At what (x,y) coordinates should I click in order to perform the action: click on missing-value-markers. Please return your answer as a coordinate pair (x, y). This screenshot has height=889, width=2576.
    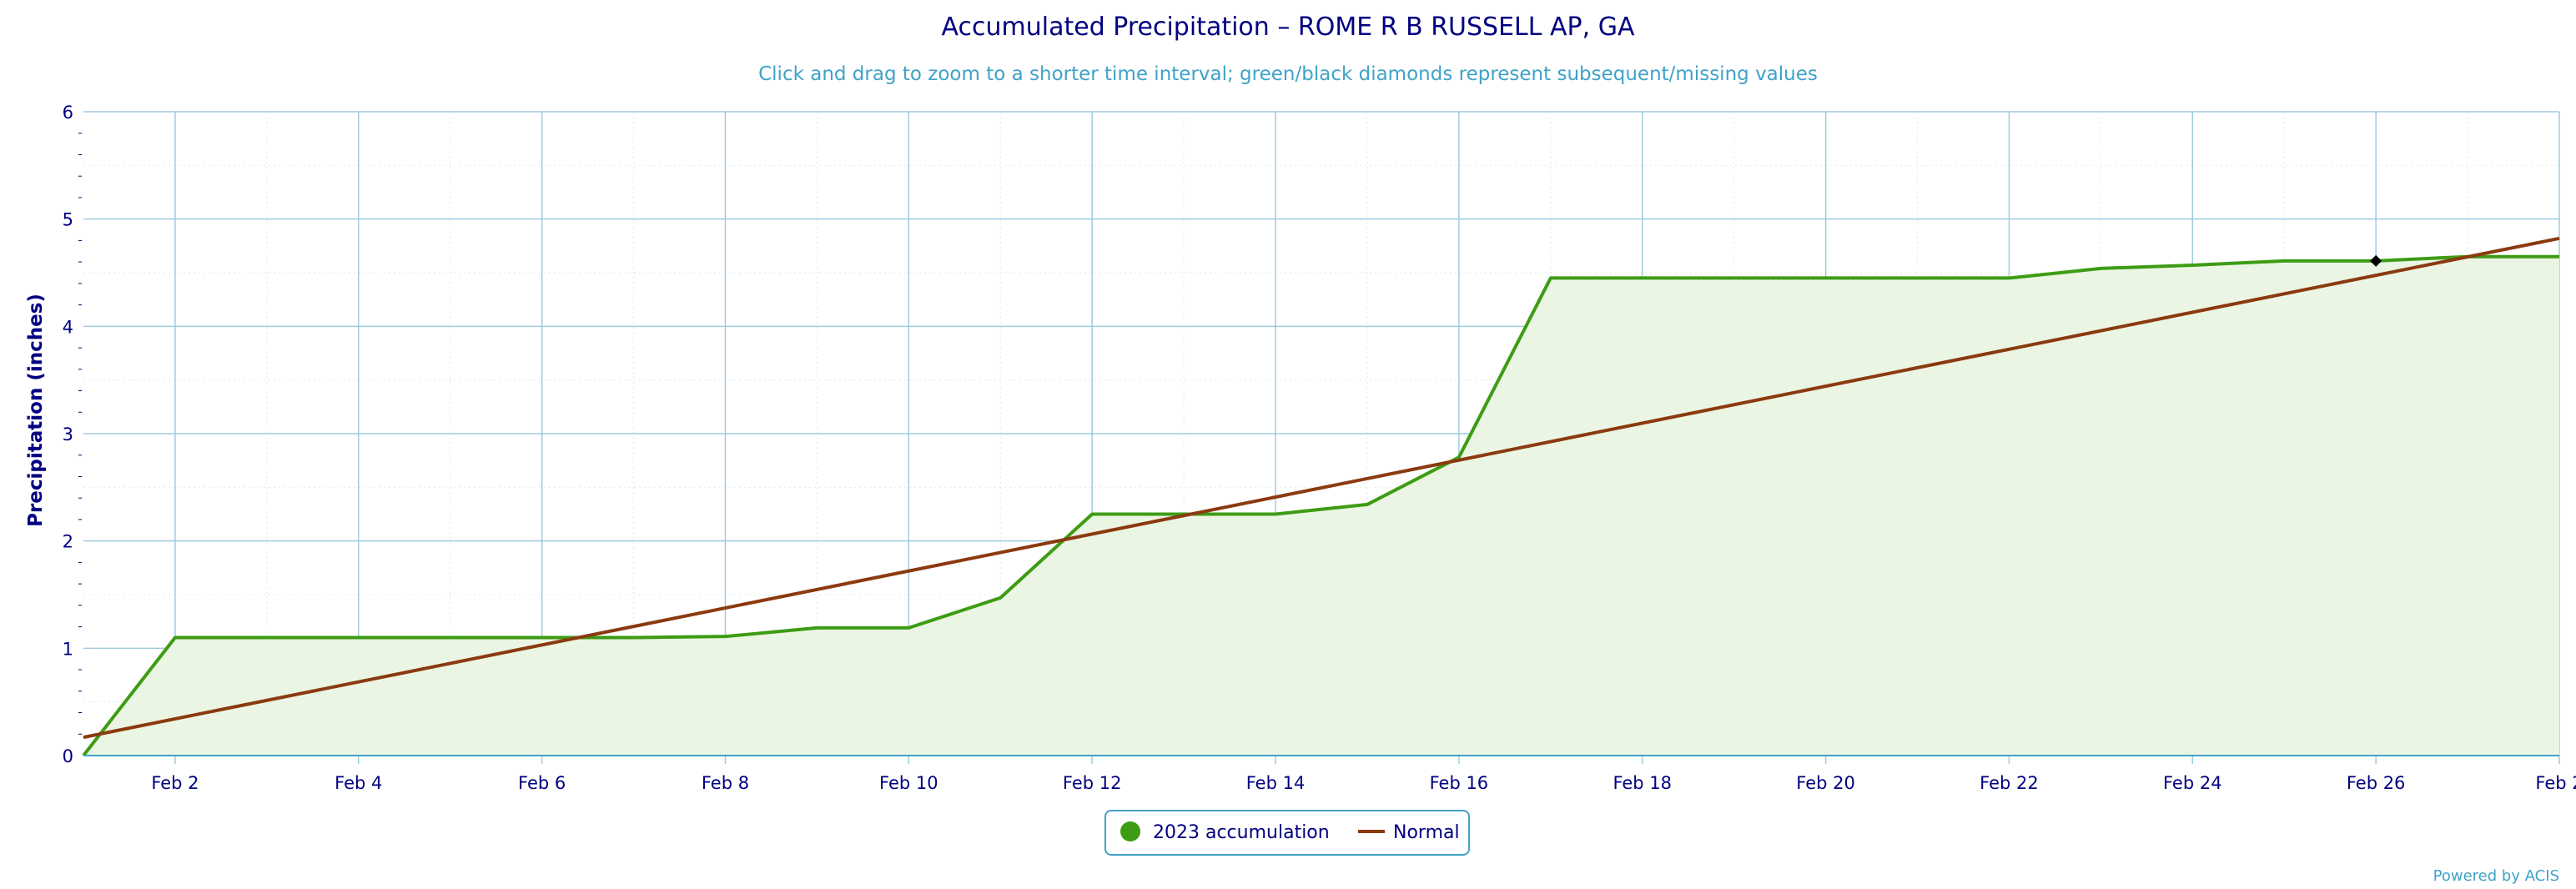
    Looking at the image, I should click on (2376, 260).